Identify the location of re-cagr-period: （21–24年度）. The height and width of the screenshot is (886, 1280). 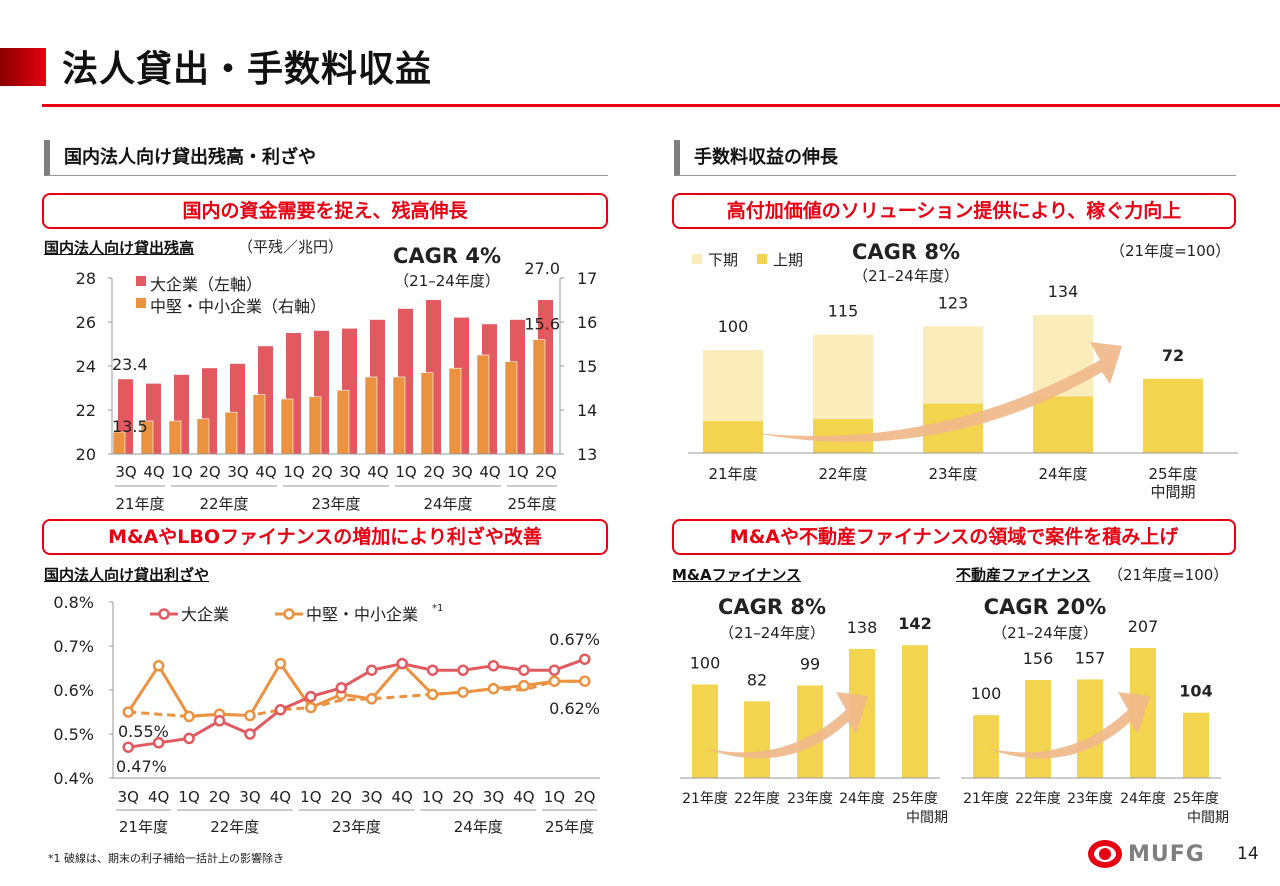
(1045, 633).